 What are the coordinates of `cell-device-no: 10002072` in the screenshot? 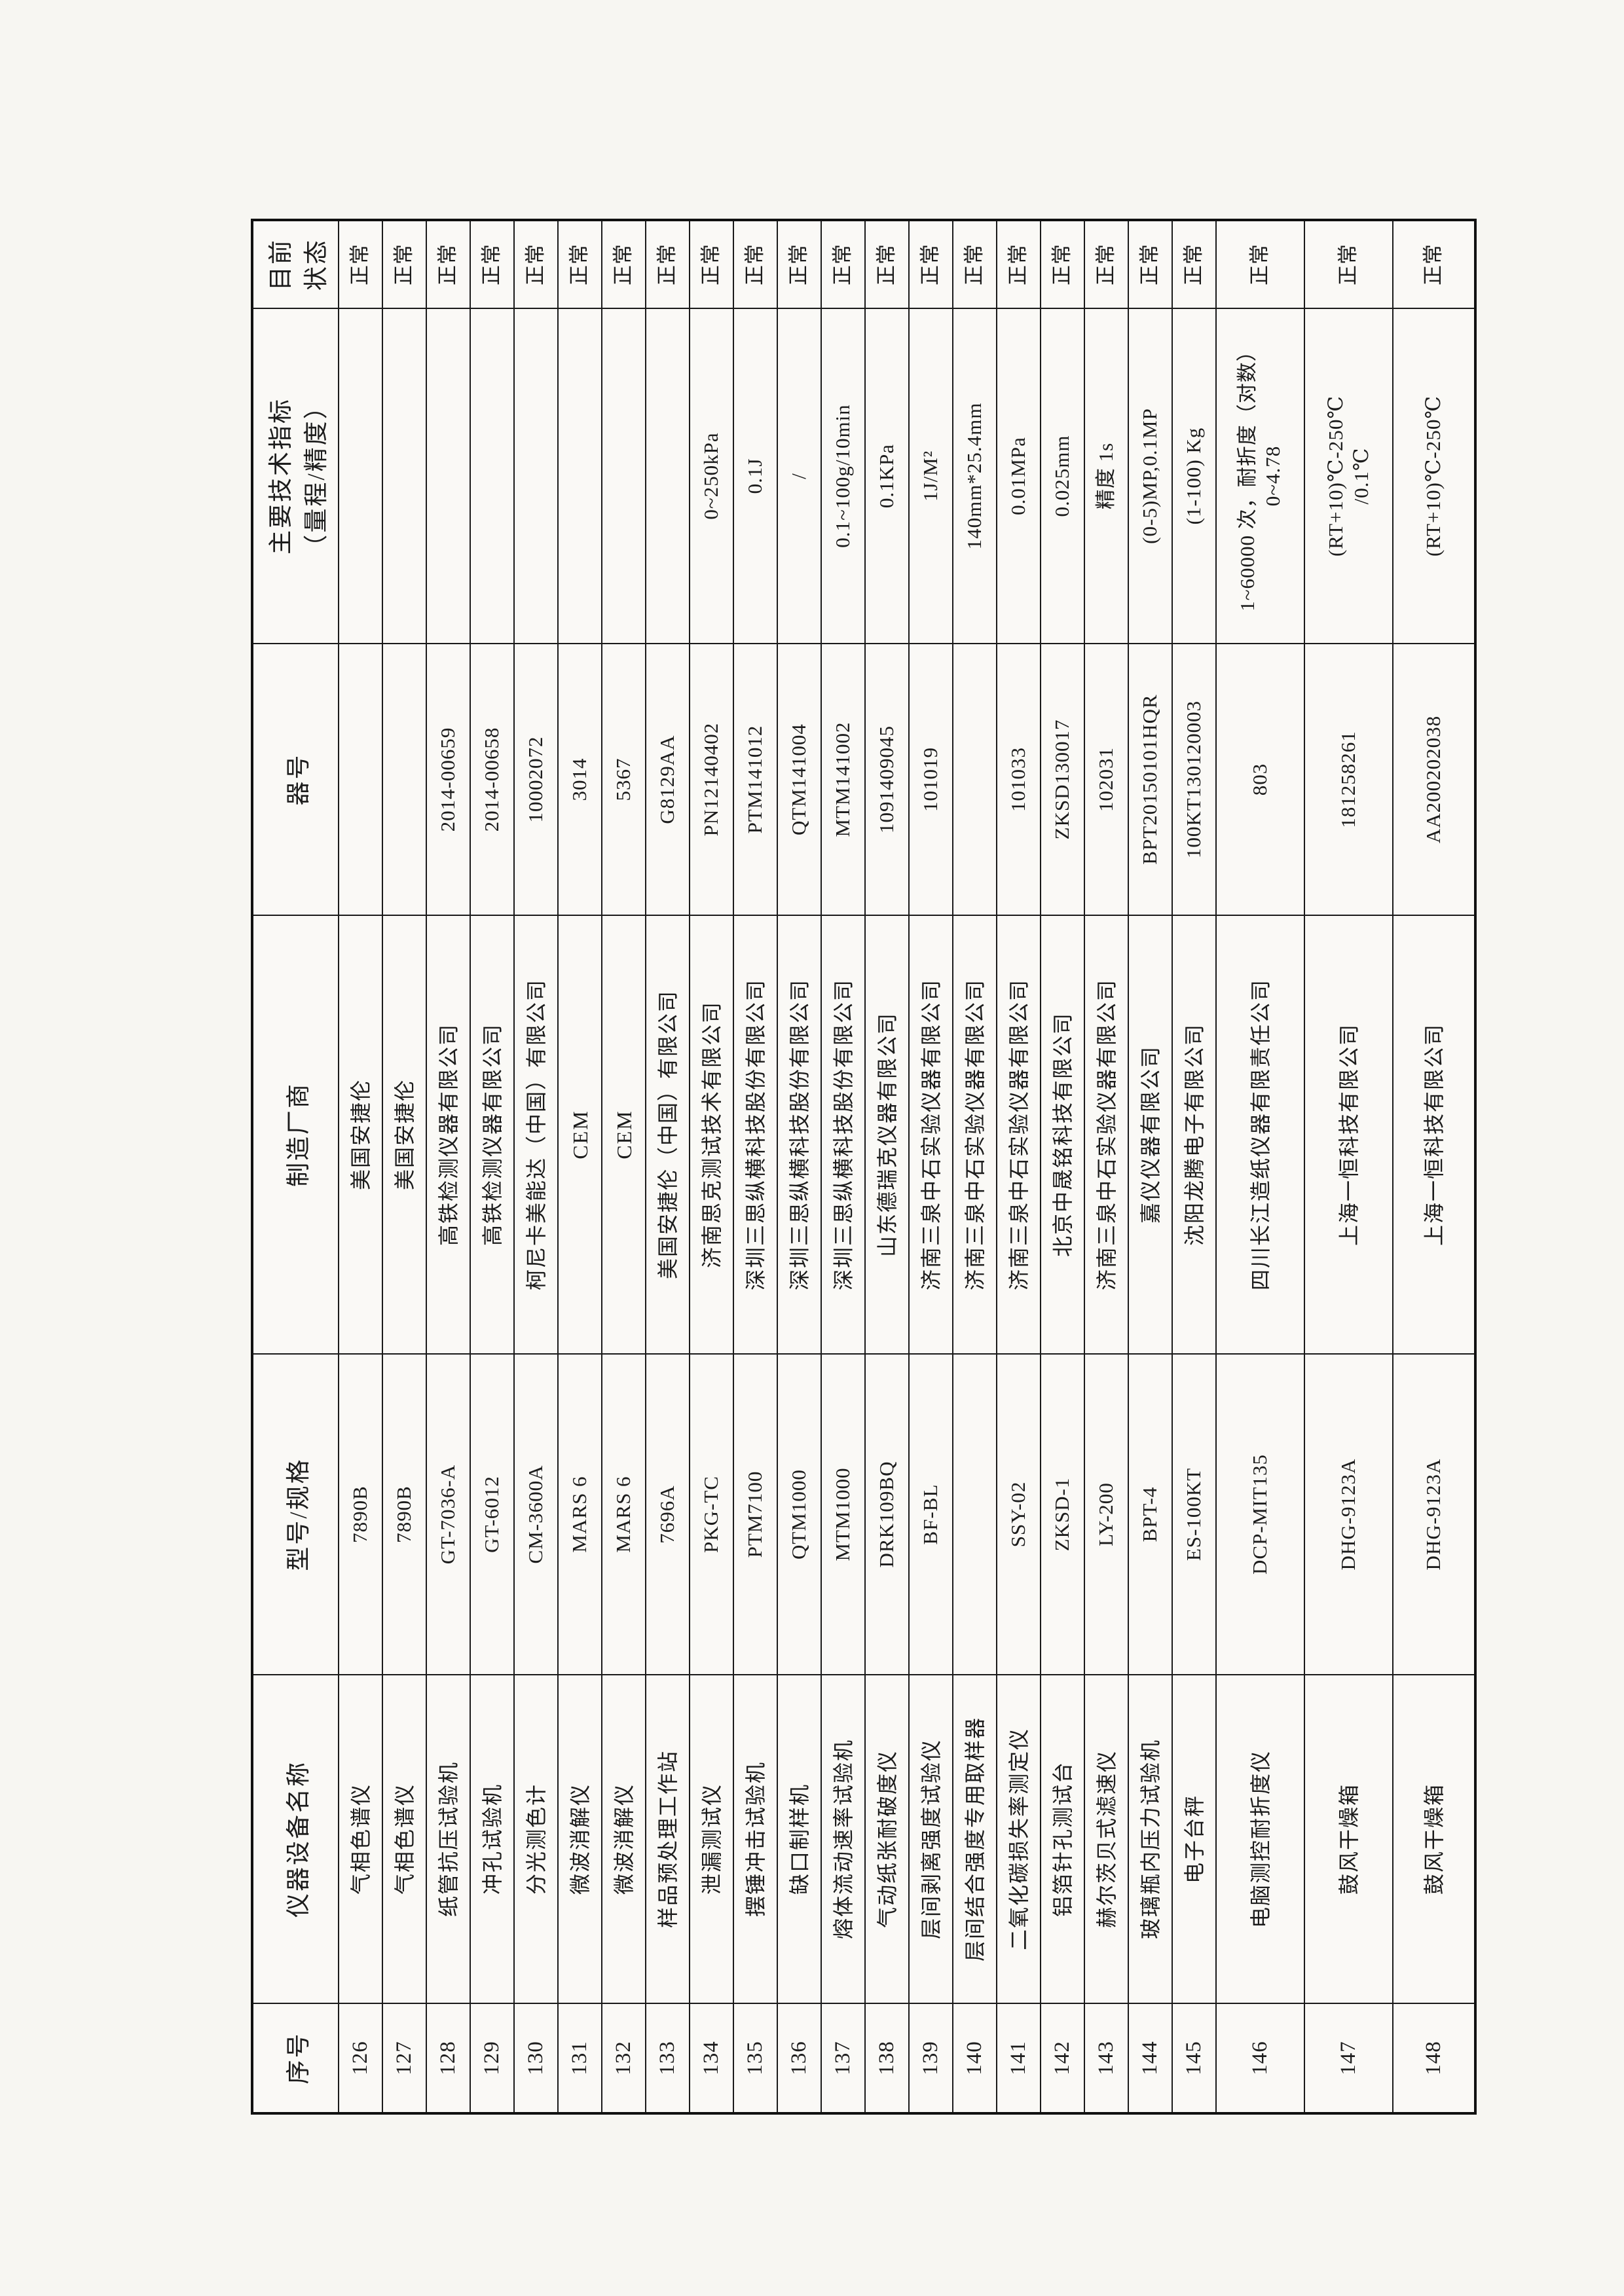 It's located at (536, 779).